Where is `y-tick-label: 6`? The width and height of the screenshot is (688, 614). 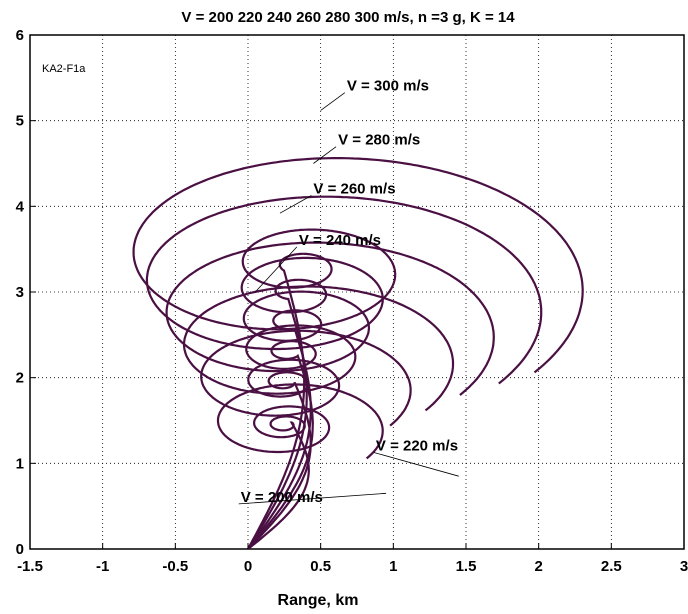 y-tick-label: 6 is located at coordinates (20, 35).